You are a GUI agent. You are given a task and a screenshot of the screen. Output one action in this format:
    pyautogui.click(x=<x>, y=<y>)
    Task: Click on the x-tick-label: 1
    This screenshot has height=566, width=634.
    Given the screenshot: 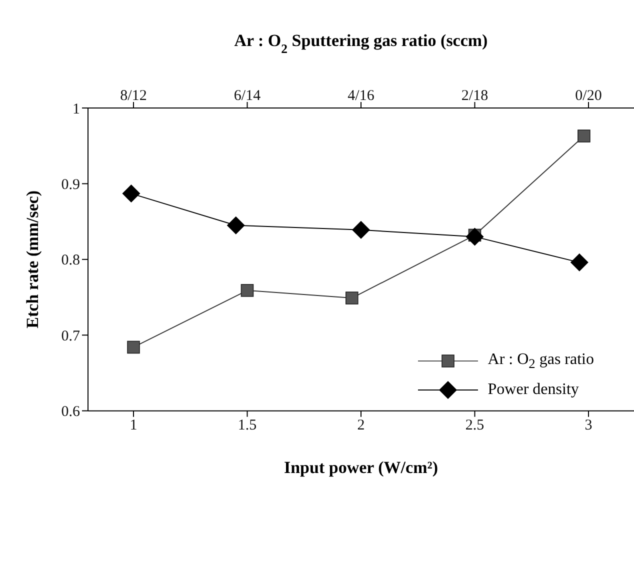 What is the action you would take?
    pyautogui.click(x=134, y=425)
    